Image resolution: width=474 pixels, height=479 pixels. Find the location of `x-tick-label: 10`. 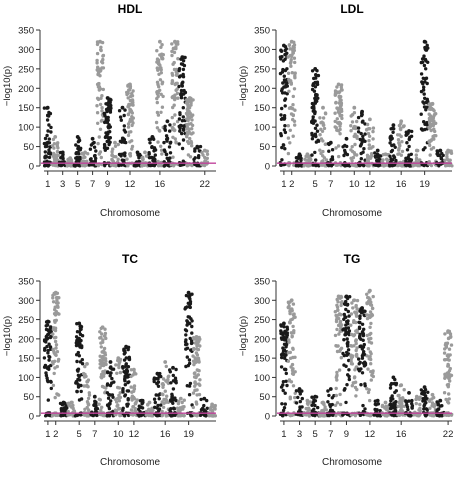

x-tick-label: 10 is located at coordinates (354, 184).